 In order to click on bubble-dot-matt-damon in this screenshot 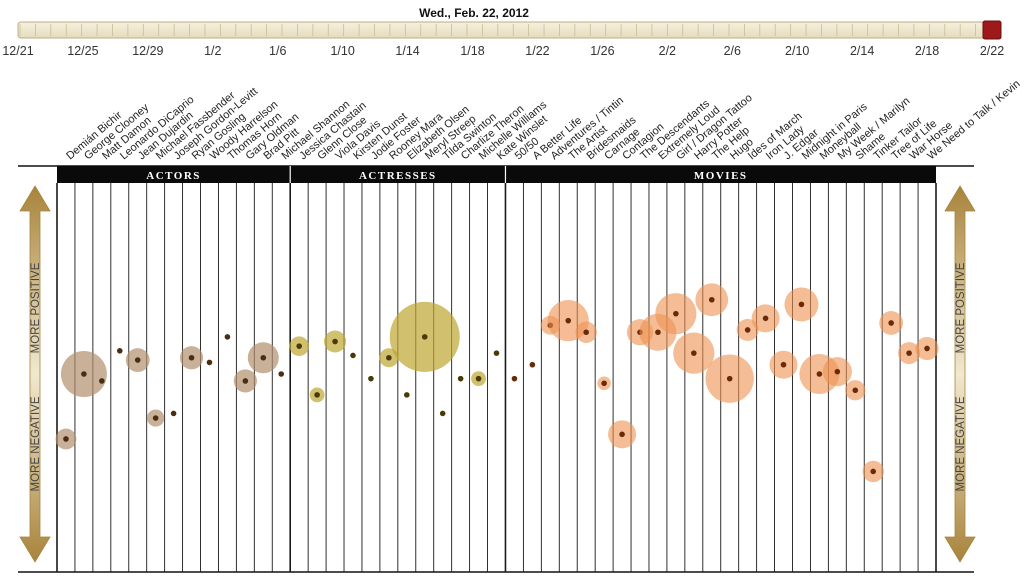, I will do `click(102, 381)`.